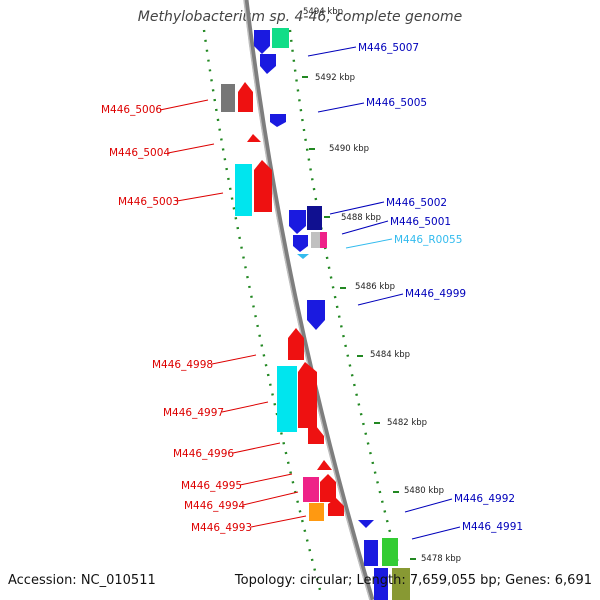 This screenshot has width=600, height=600. Describe the element at coordinates (280, 38) in the screenshot. I see `gene-top-green` at that location.